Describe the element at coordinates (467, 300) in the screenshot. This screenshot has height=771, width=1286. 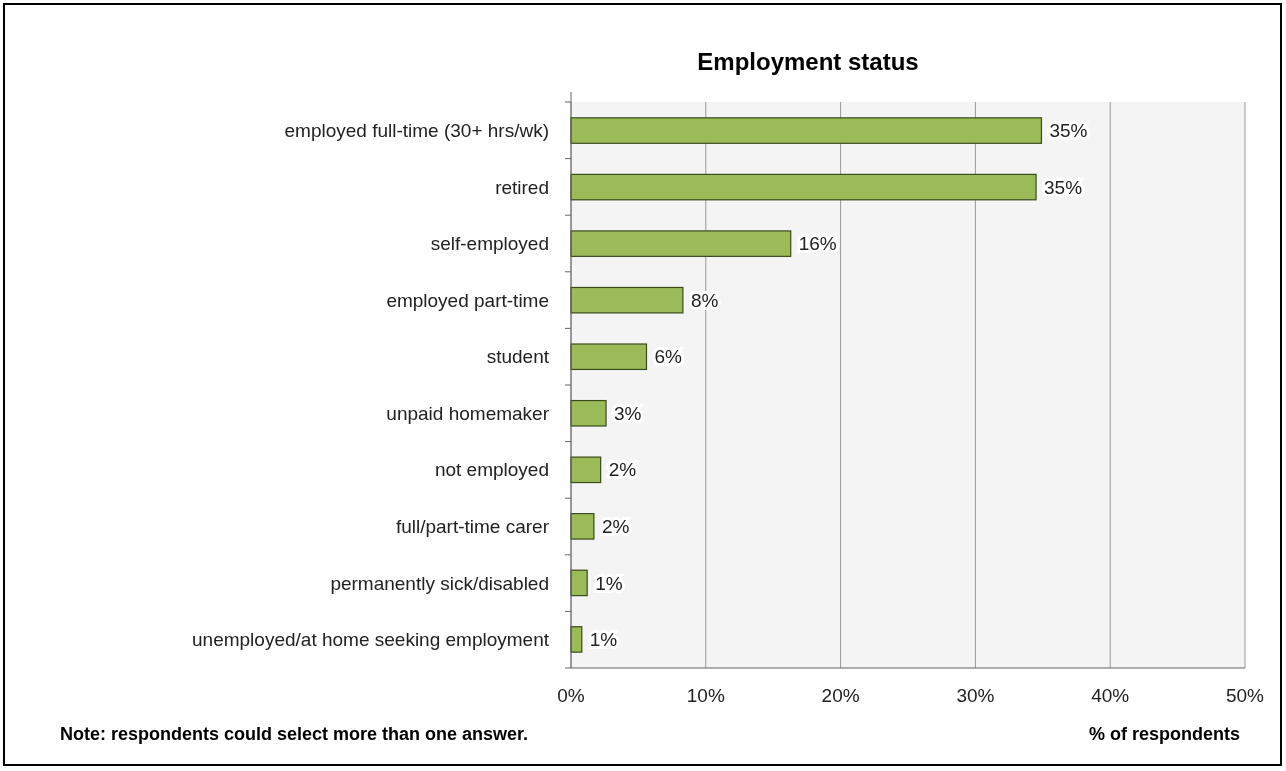
I see `y-tick-label: employed part-time` at that location.